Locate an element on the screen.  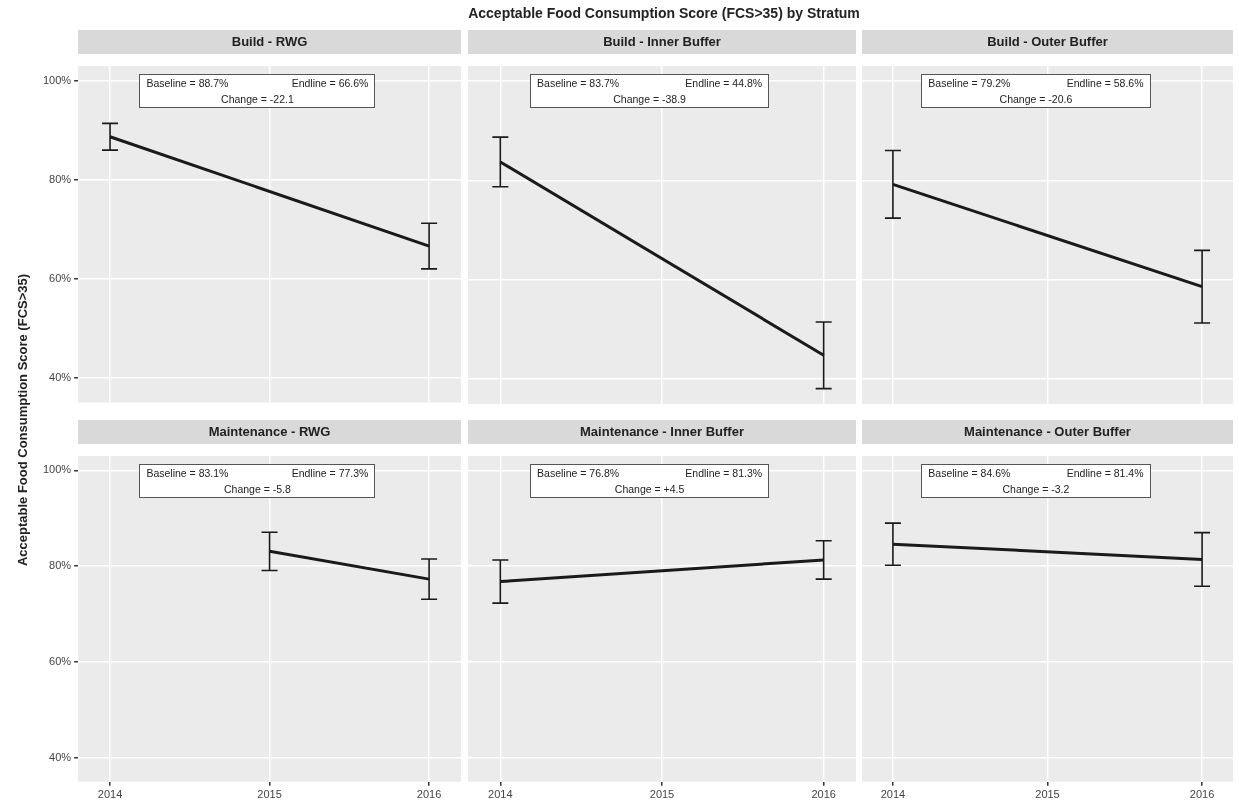
annotation: Baseline = 84.6% is located at coordinates (970, 473).